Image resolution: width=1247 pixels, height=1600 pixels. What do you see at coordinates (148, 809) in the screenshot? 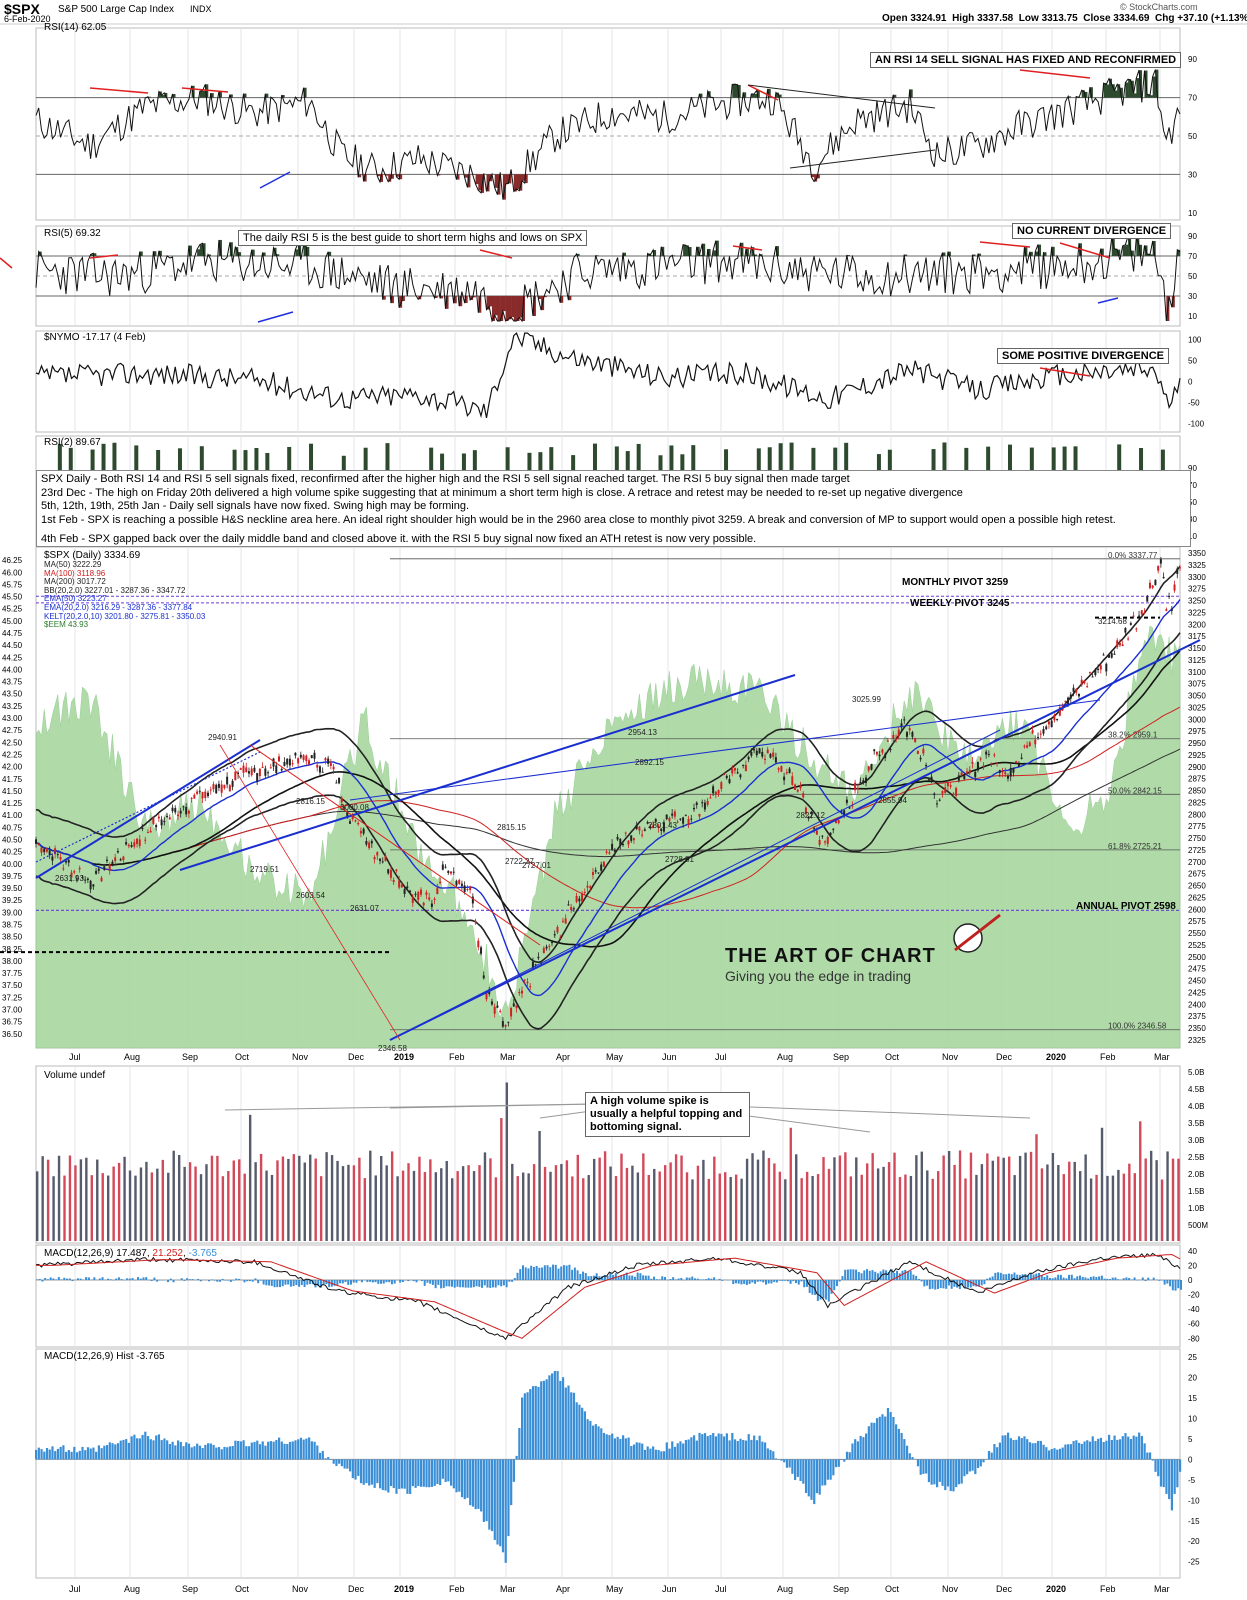
I see `trend-line` at bounding box center [148, 809].